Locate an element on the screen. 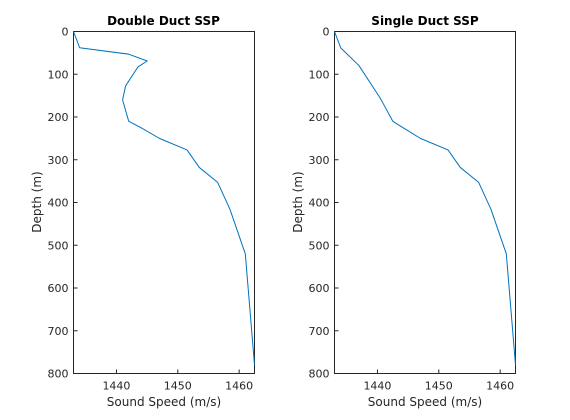 The image size is (570, 420). chart-title: Double Duct SSP is located at coordinates (163, 21).